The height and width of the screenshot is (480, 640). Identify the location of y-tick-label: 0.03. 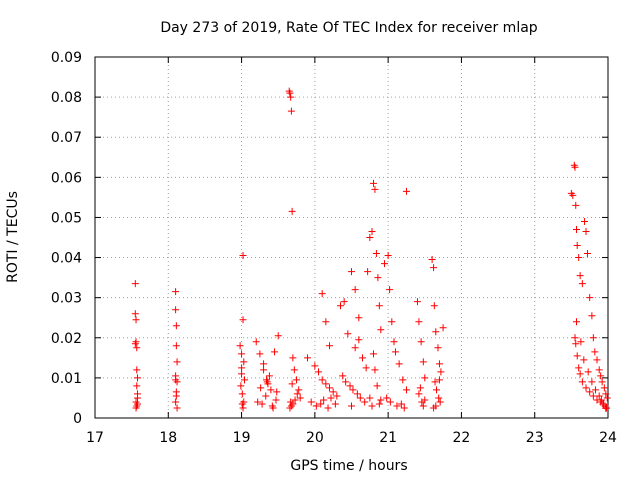
(66, 299).